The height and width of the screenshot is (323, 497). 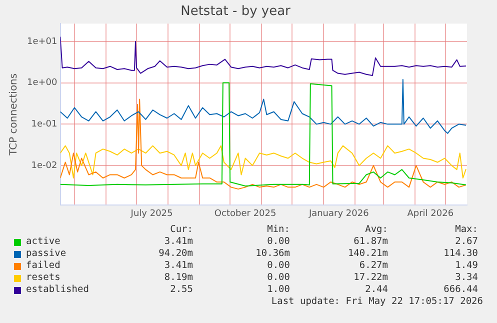 What do you see at coordinates (466, 278) in the screenshot?
I see `text: 3.34` at bounding box center [466, 278].